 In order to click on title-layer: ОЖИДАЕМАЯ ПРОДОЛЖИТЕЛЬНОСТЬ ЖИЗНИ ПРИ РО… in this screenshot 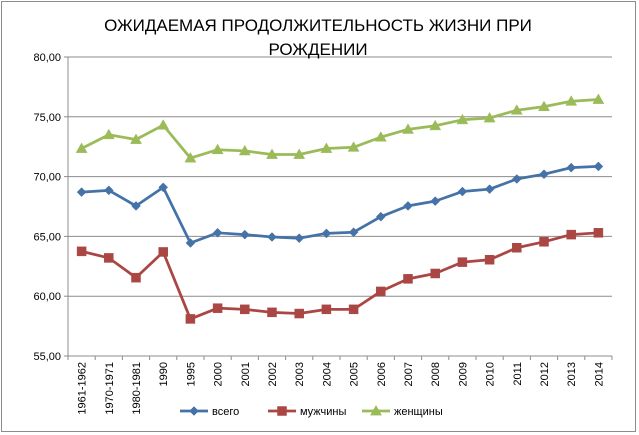, I will do `click(318, 37)`.